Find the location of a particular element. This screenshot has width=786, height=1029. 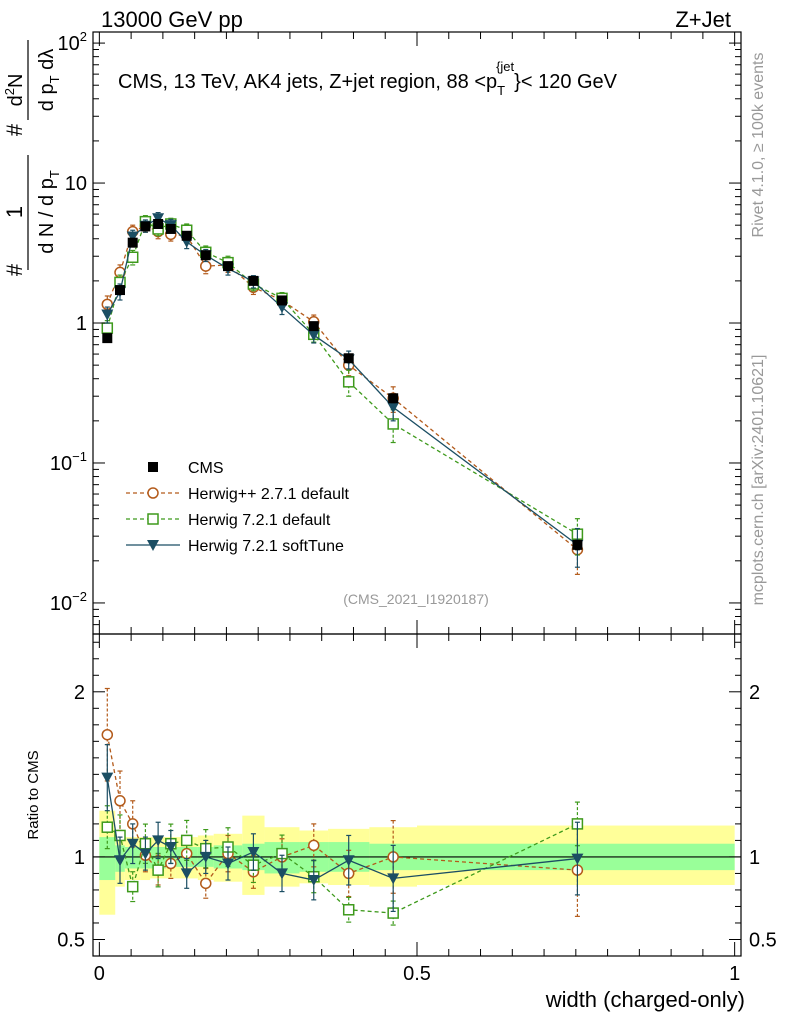

ratio-ytick-label-left-0: 0.5 is located at coordinates (71, 940).